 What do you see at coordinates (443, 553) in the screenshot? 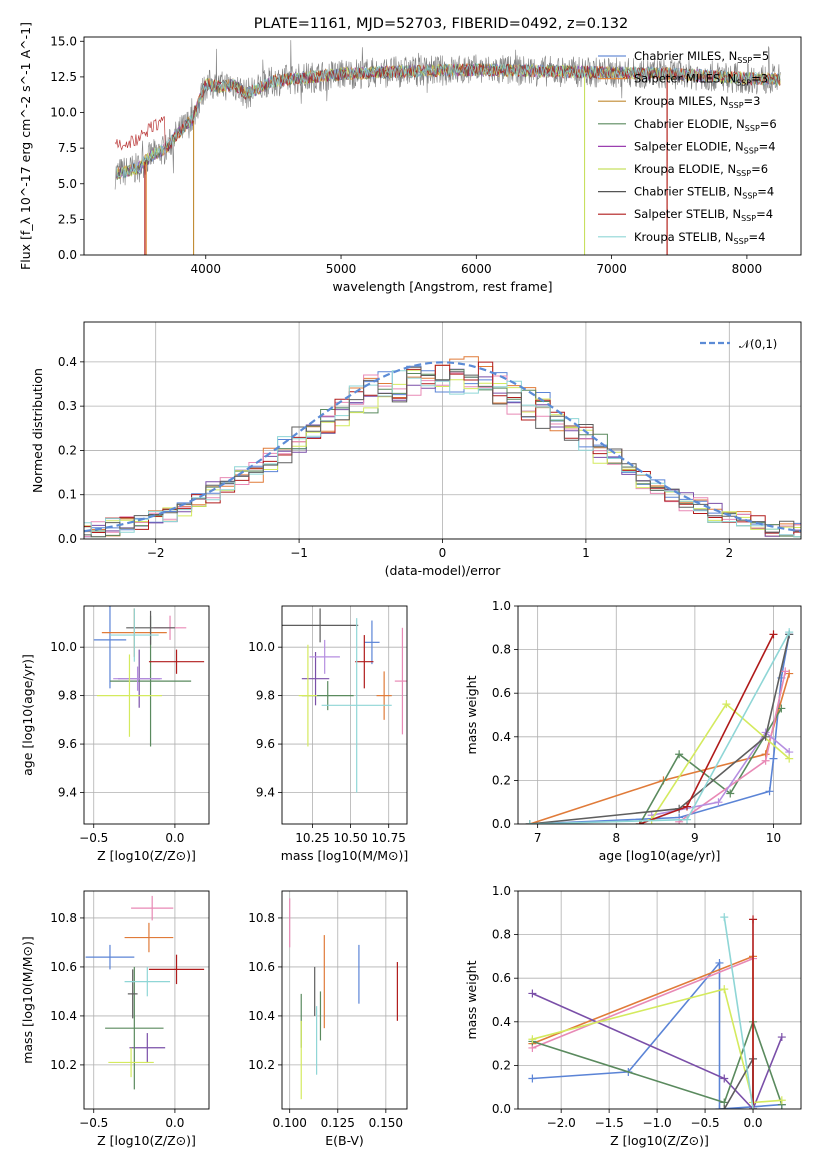
I see `x-tick-label: 0` at bounding box center [443, 553].